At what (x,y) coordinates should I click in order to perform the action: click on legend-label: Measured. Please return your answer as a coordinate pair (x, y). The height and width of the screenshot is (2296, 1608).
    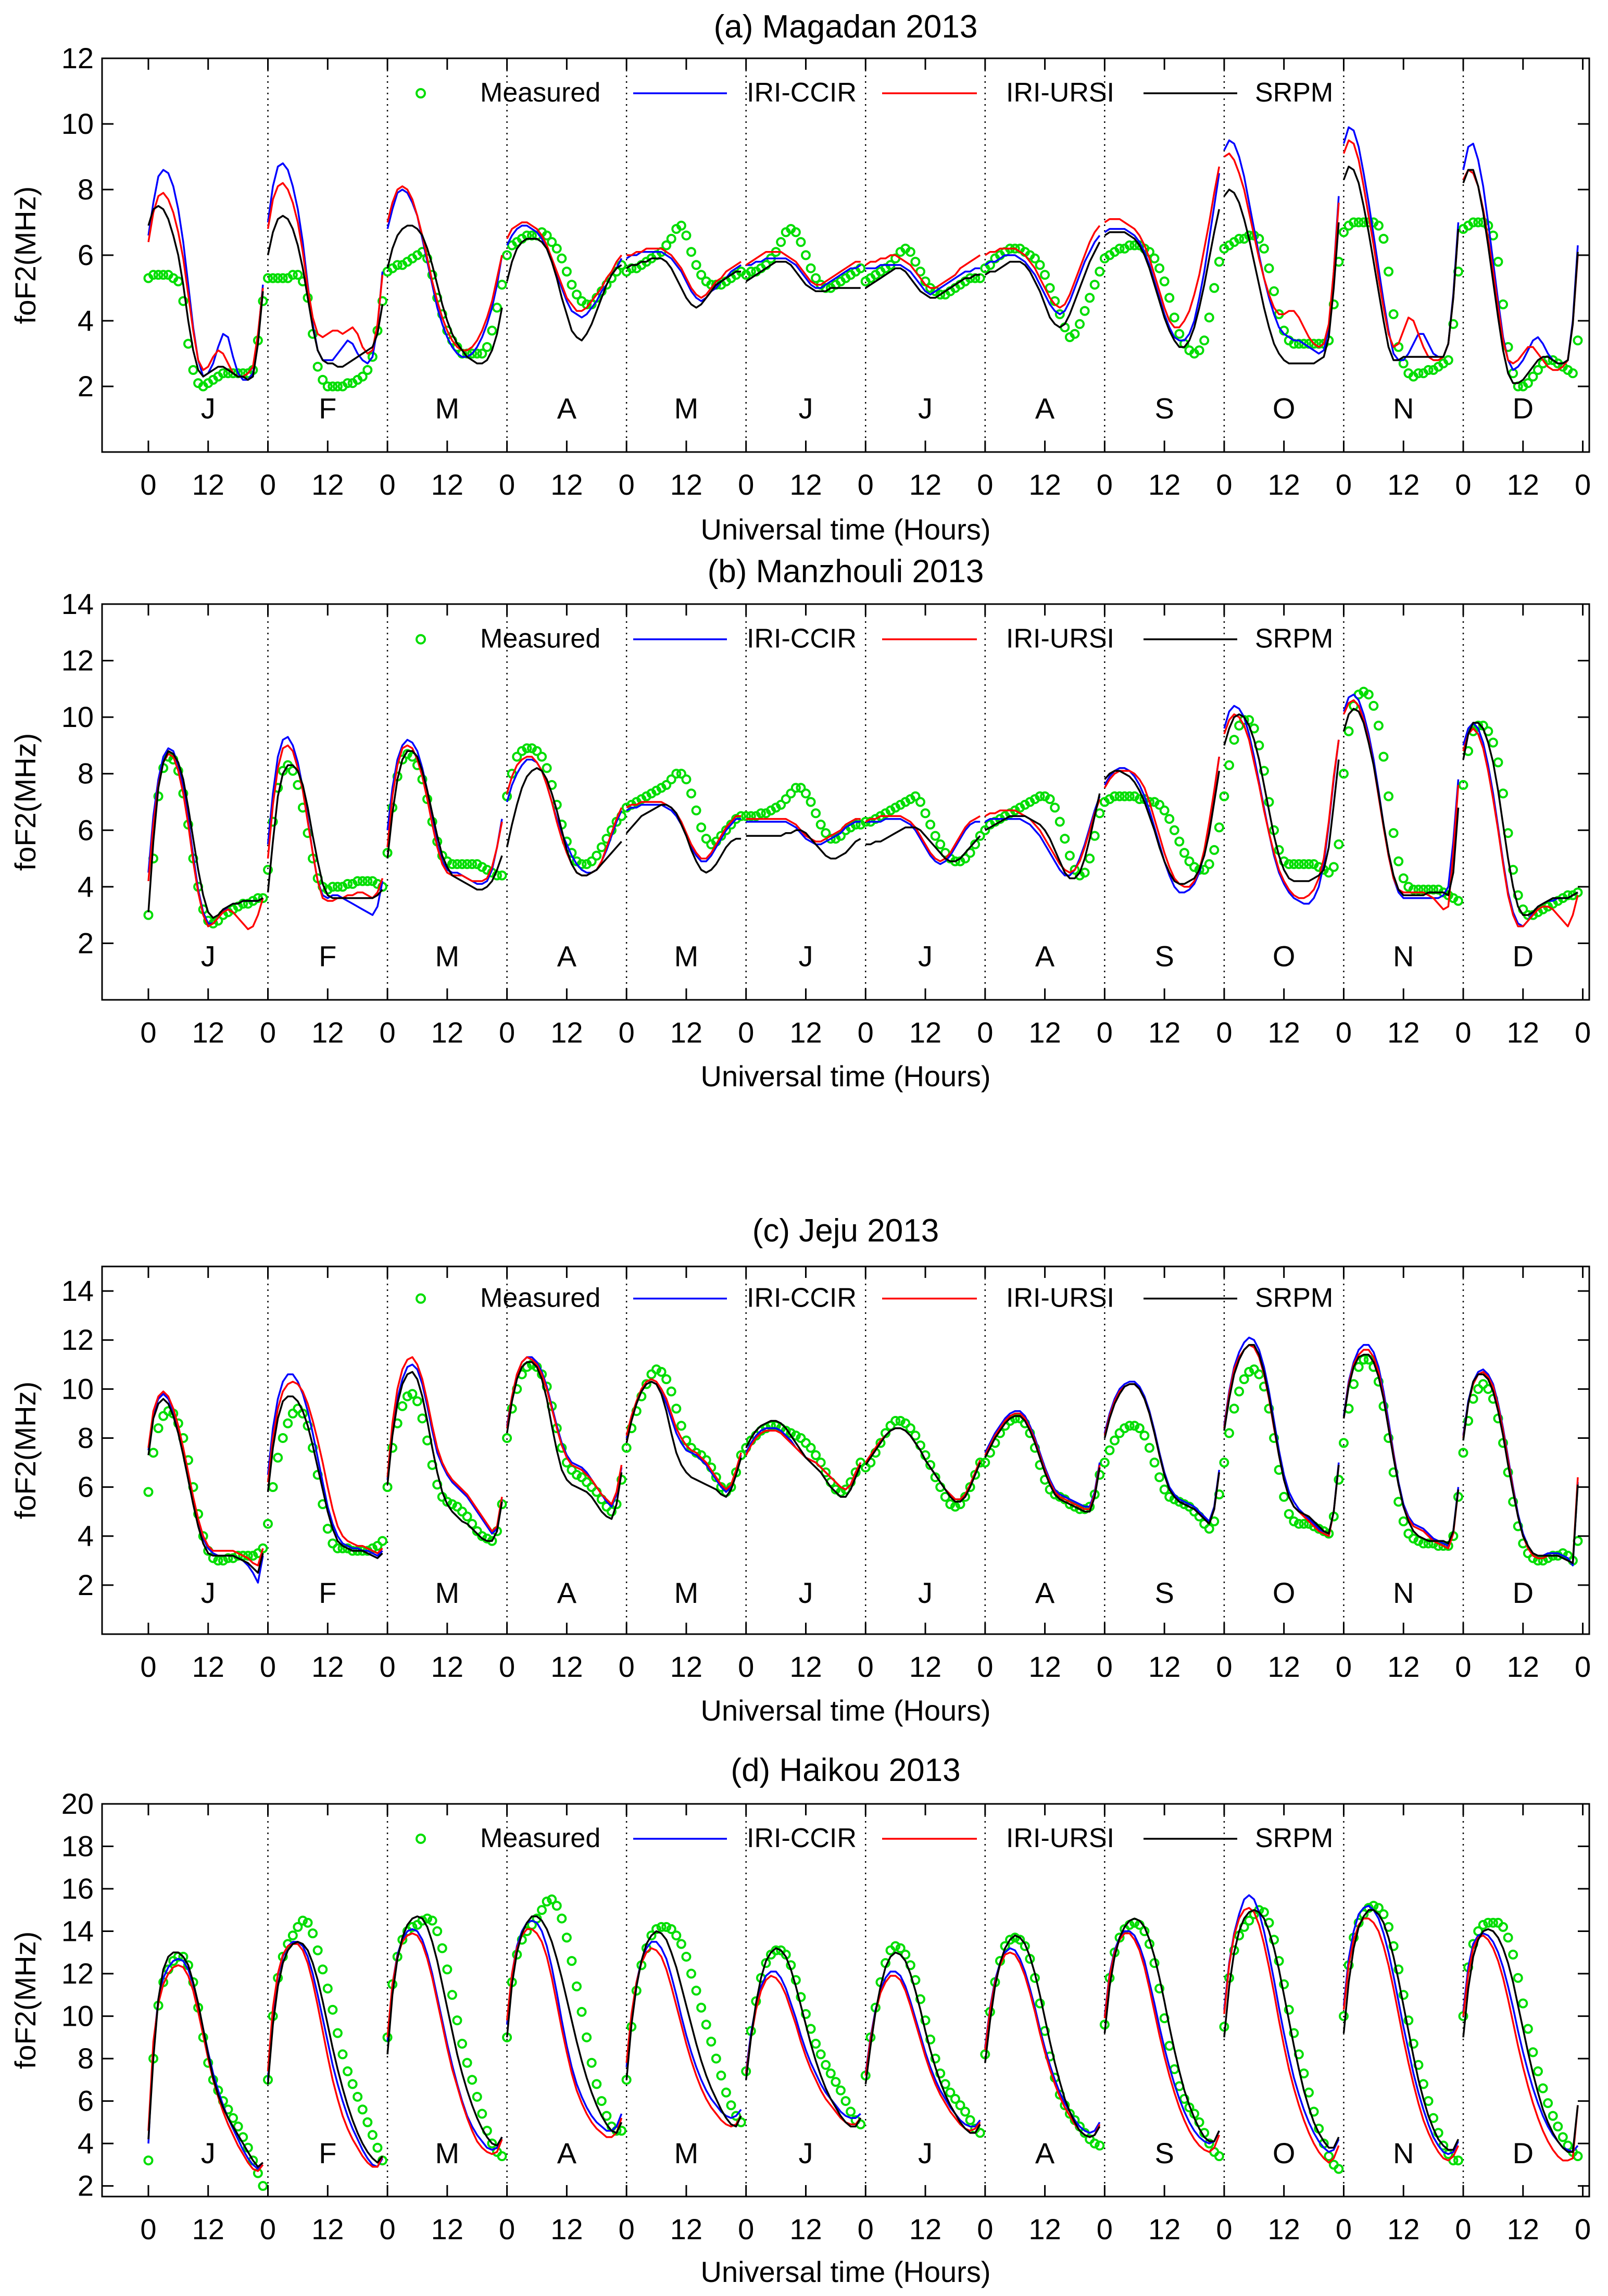
    Looking at the image, I should click on (540, 1298).